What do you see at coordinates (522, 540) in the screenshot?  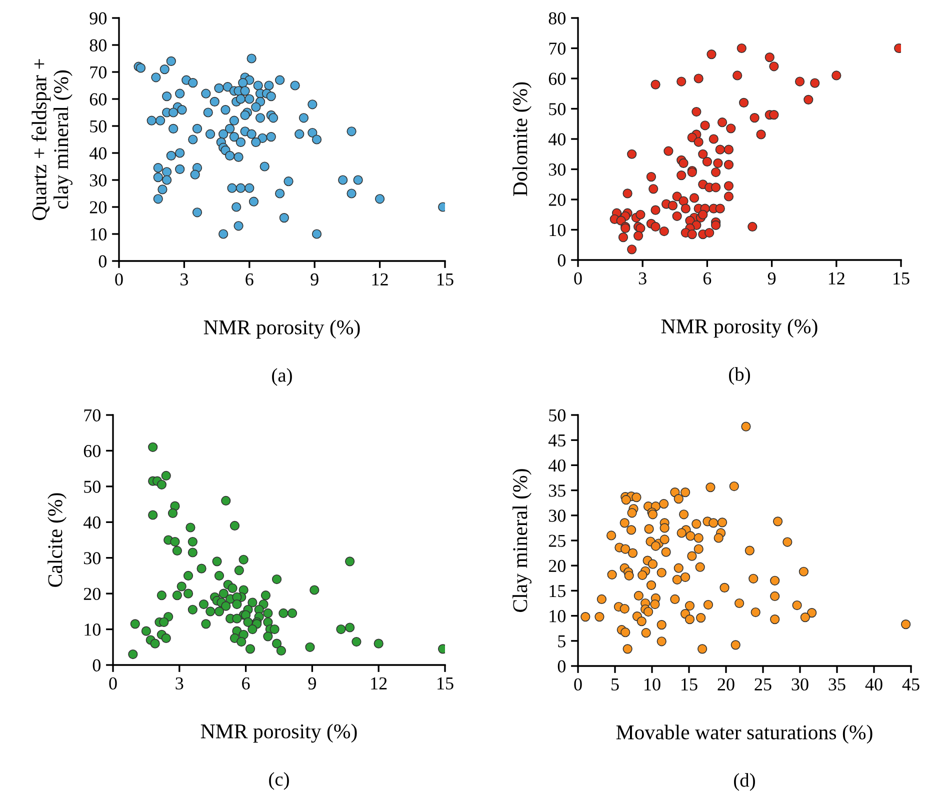 I see `y-axis-title: Clay mineral (%)` at bounding box center [522, 540].